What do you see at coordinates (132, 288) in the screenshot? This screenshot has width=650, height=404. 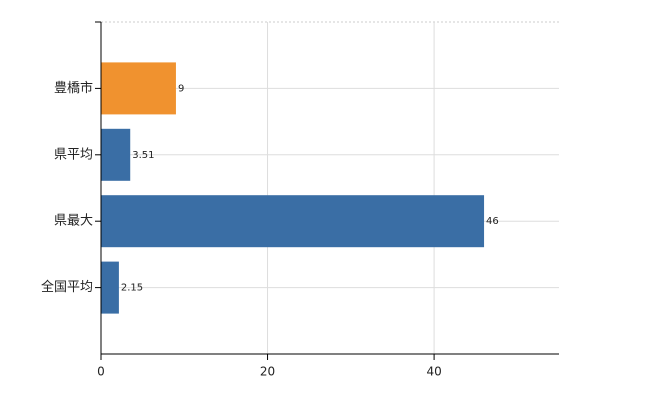 I see `value-label: 2.15` at bounding box center [132, 288].